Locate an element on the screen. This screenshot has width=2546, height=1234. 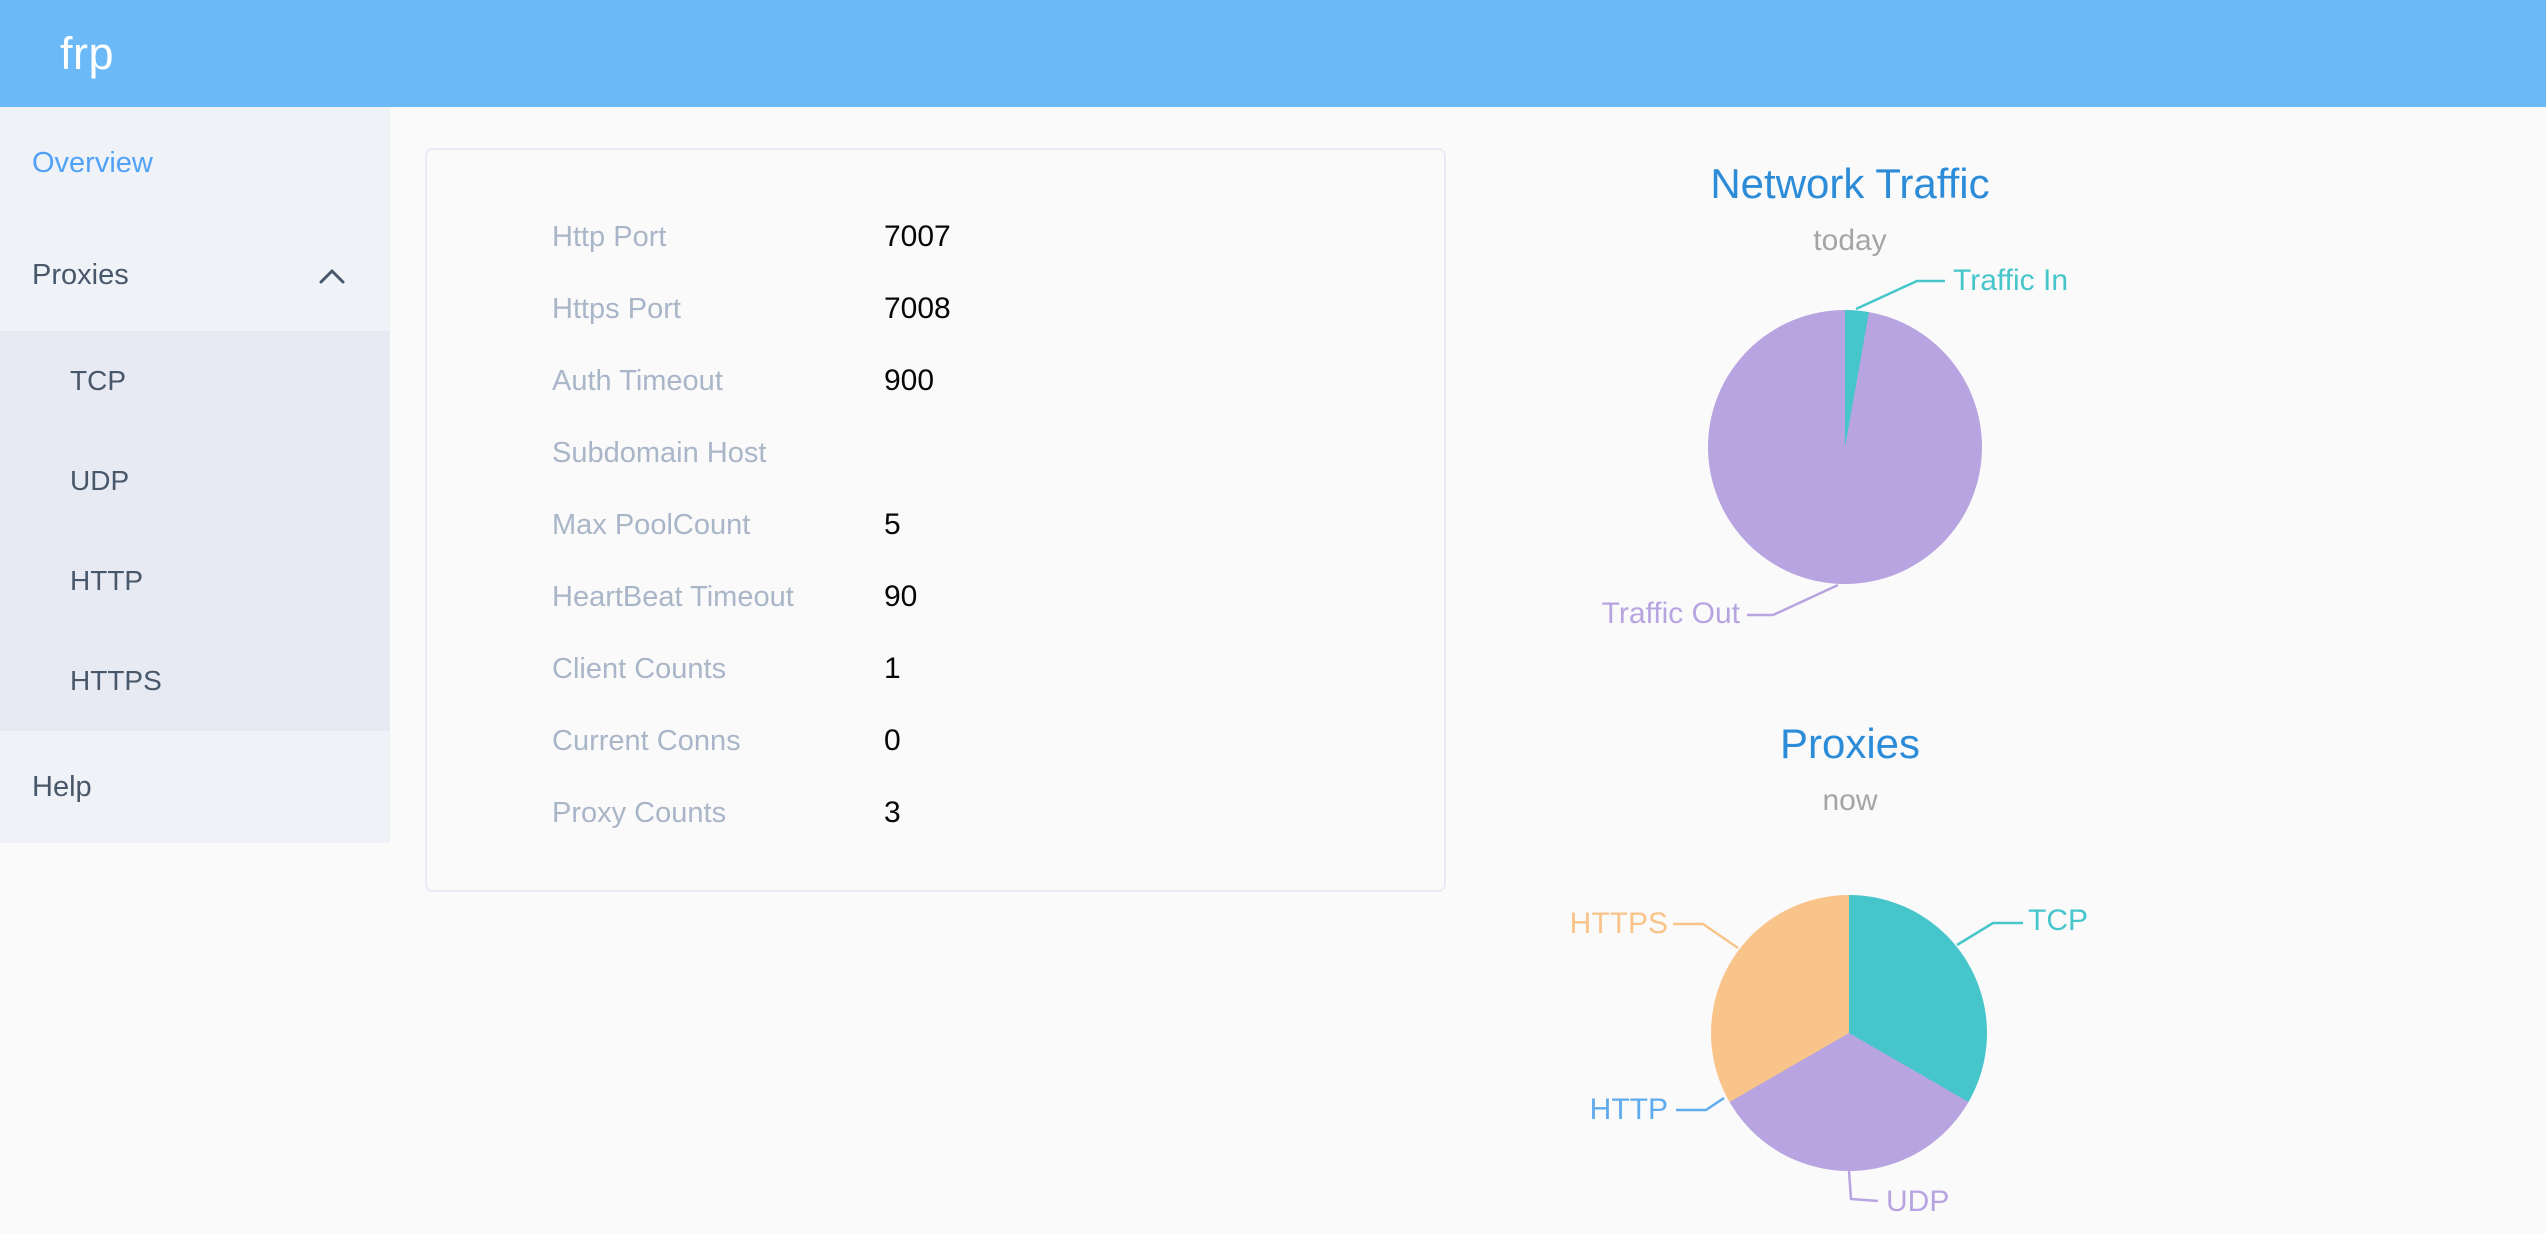
info-label: Client Counts is located at coordinates (639, 668).